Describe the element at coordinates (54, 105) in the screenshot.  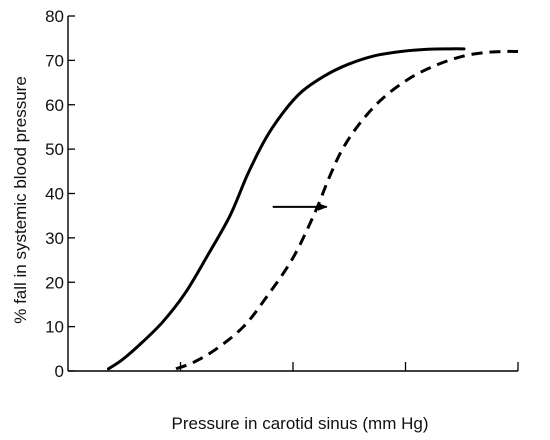
I see `y-tick-label-60: 60` at that location.